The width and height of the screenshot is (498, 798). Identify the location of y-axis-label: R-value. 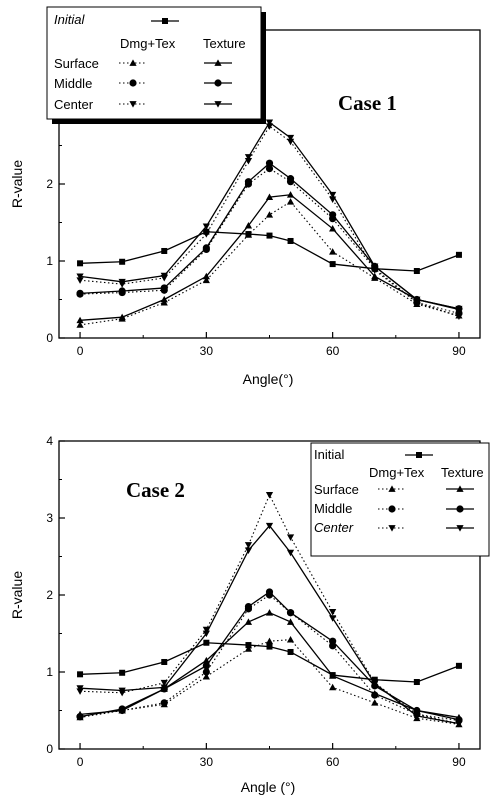
(17, 184).